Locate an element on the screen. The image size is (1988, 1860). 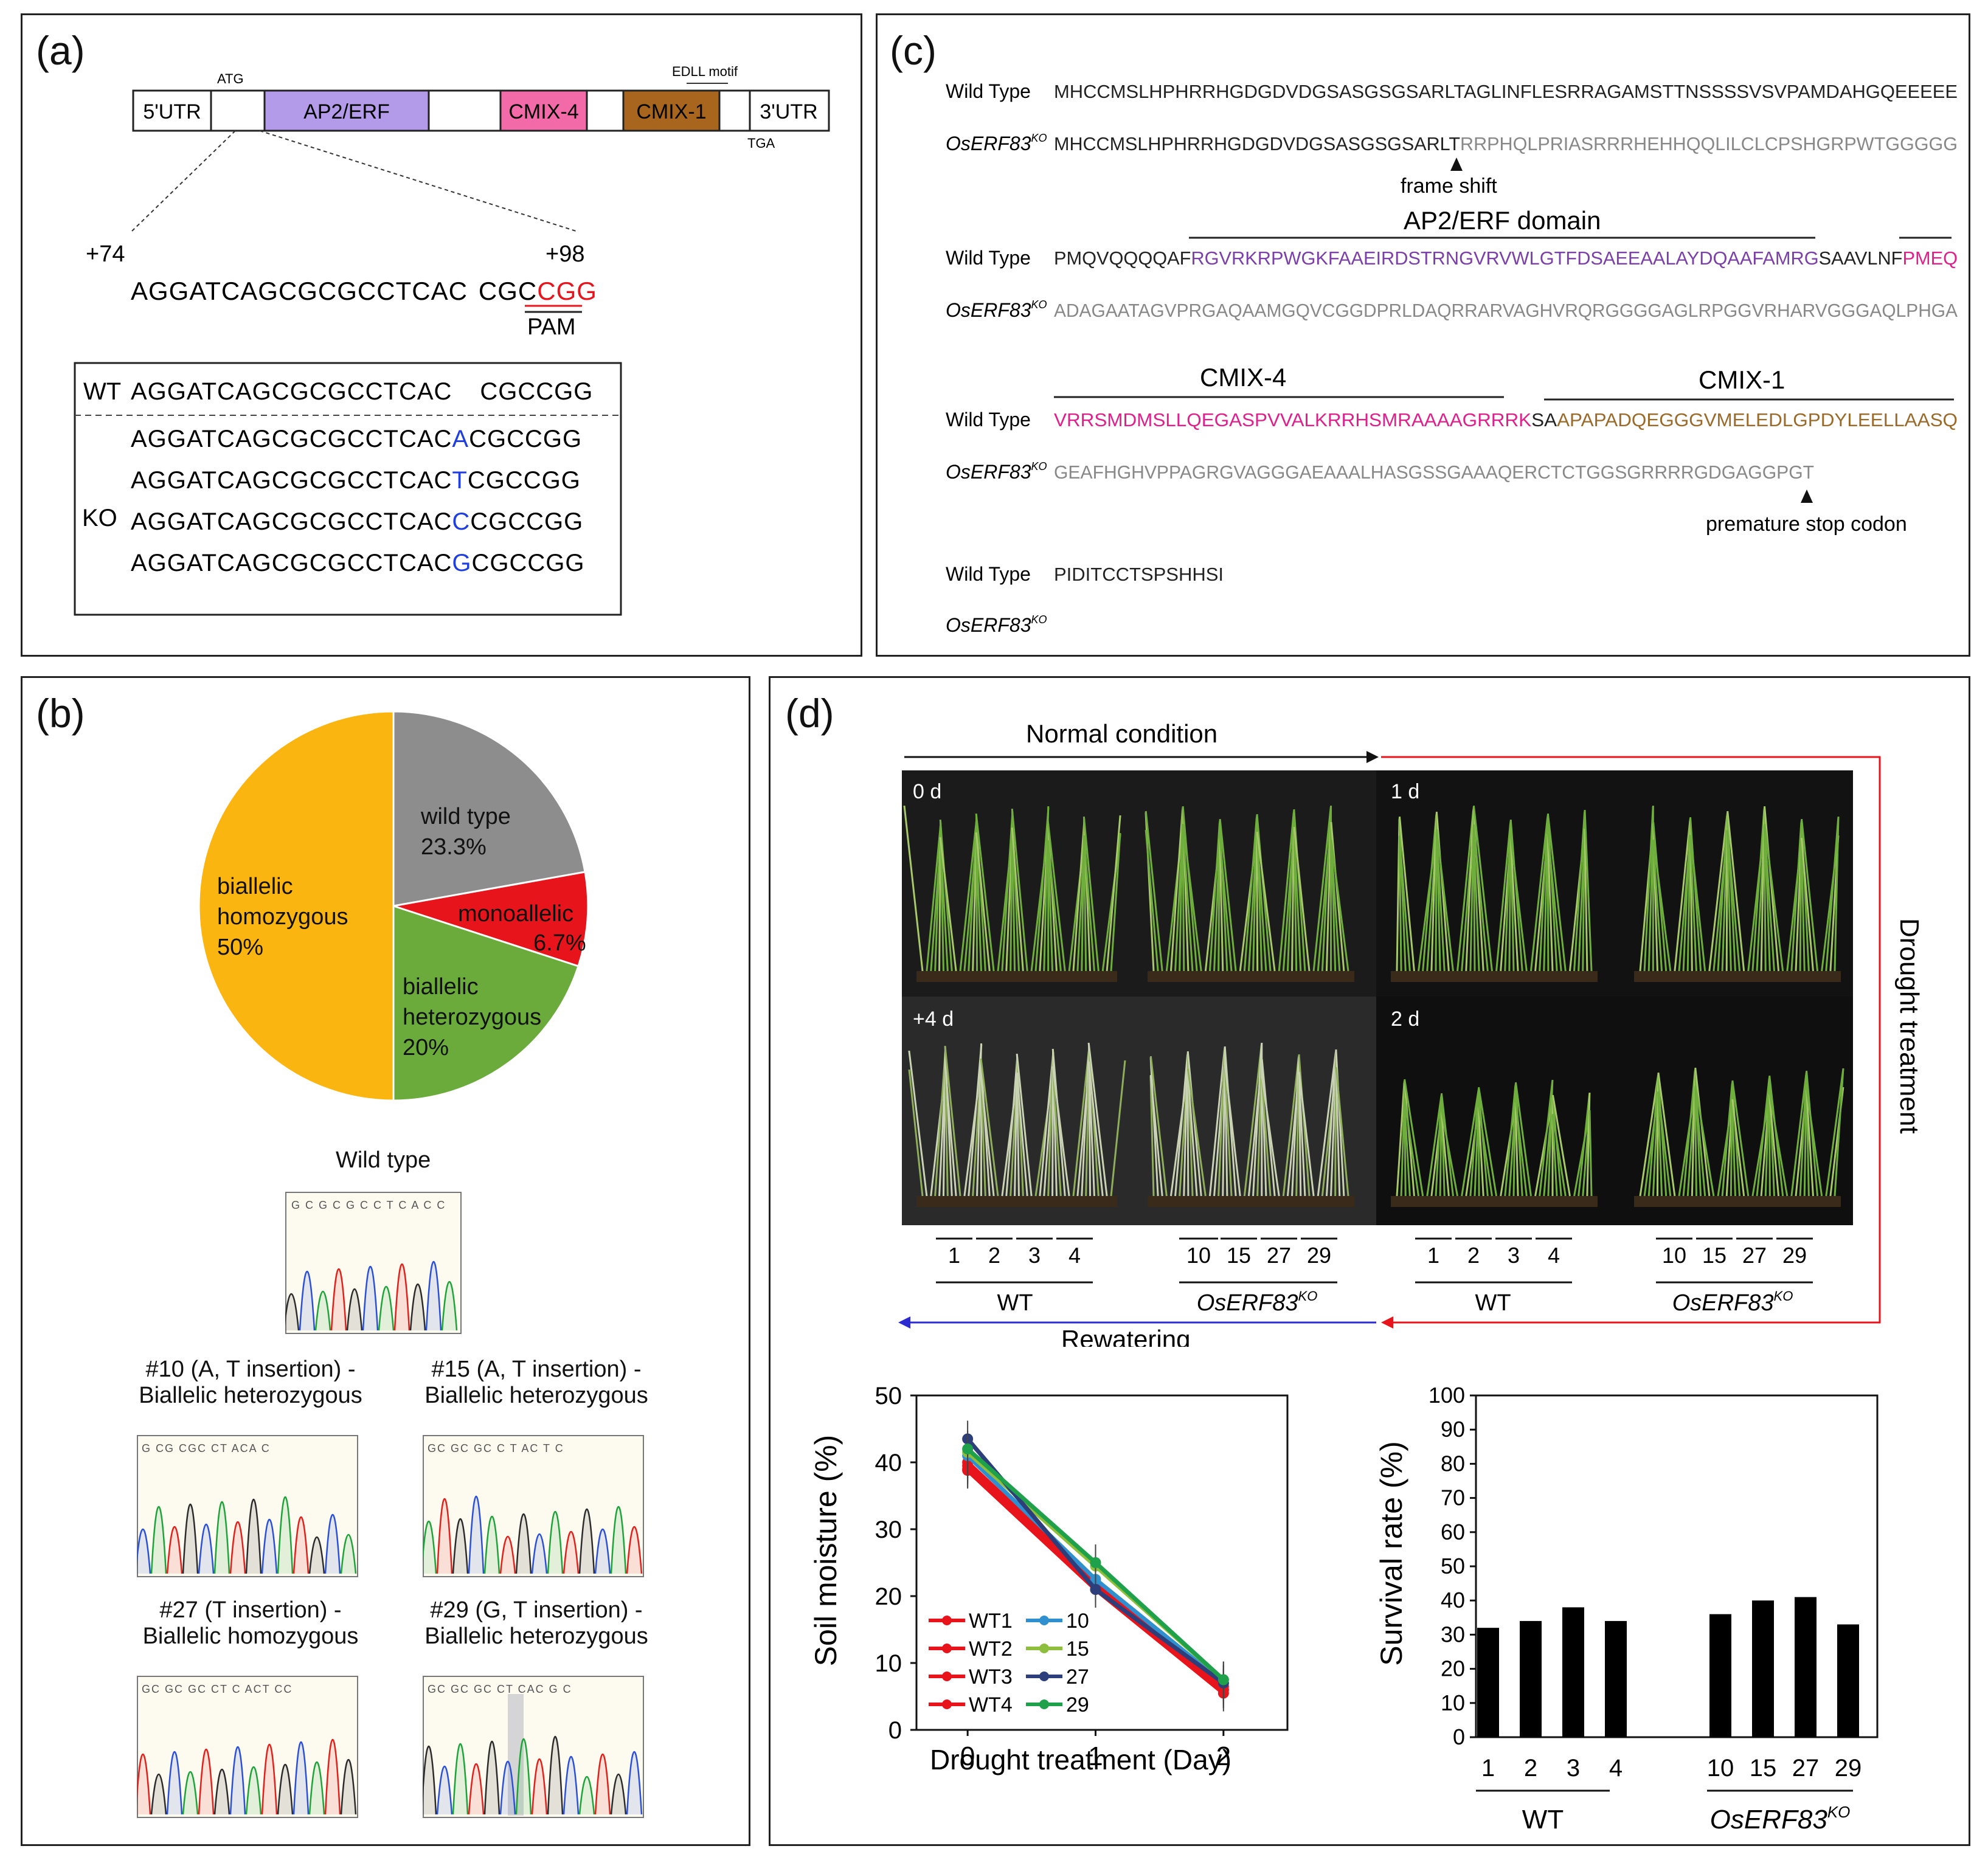
ko-group-right: OsERF83KO is located at coordinates (1732, 1302).